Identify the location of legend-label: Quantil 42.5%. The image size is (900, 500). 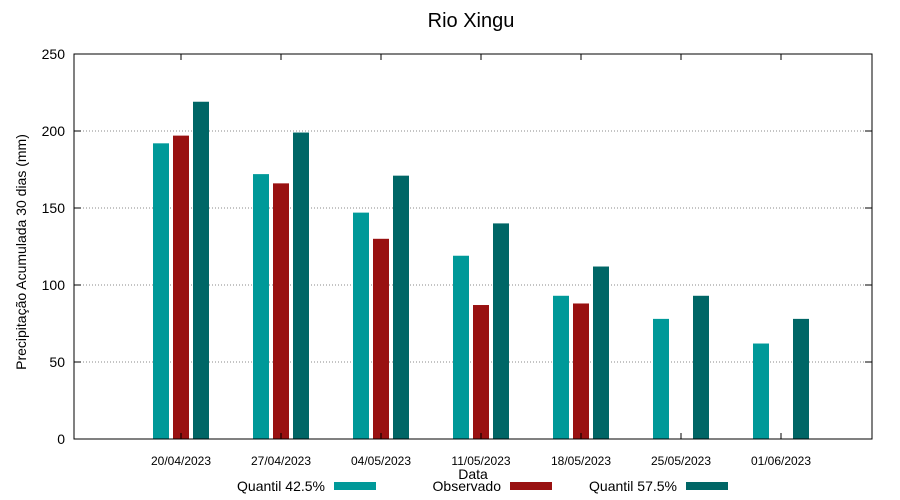
(281, 486).